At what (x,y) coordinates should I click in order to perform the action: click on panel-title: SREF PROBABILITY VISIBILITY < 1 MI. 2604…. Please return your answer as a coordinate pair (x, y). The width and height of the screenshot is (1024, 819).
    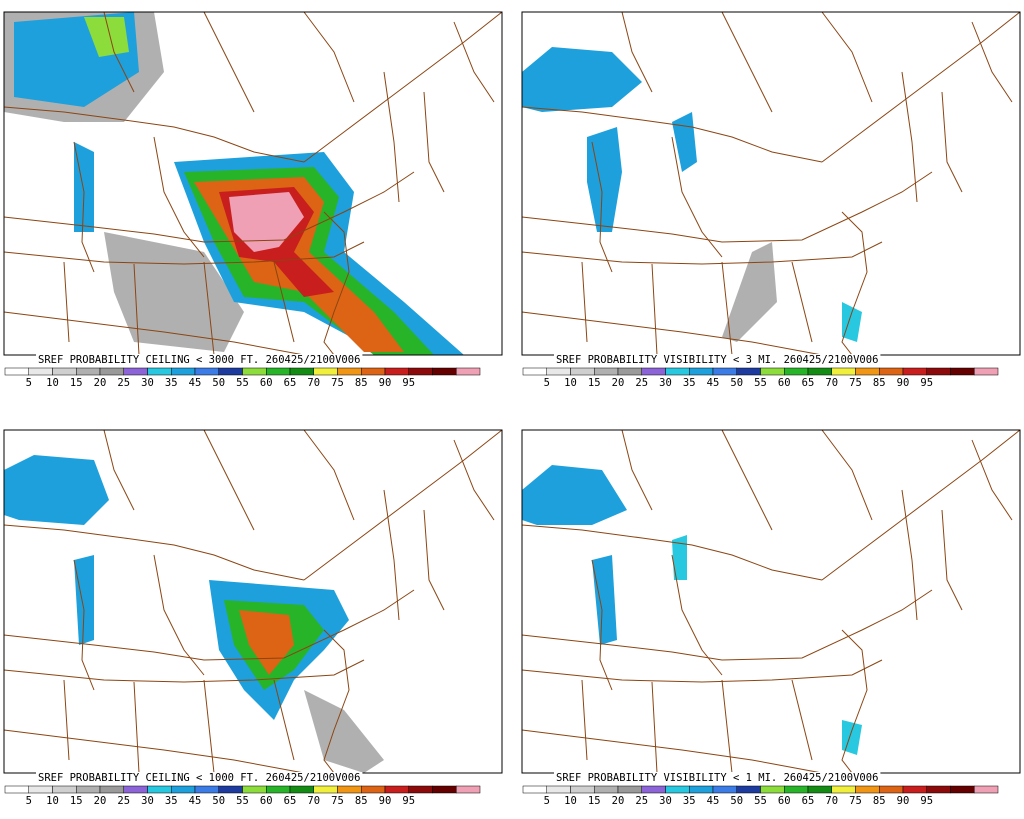
    Looking at the image, I should click on (717, 778).